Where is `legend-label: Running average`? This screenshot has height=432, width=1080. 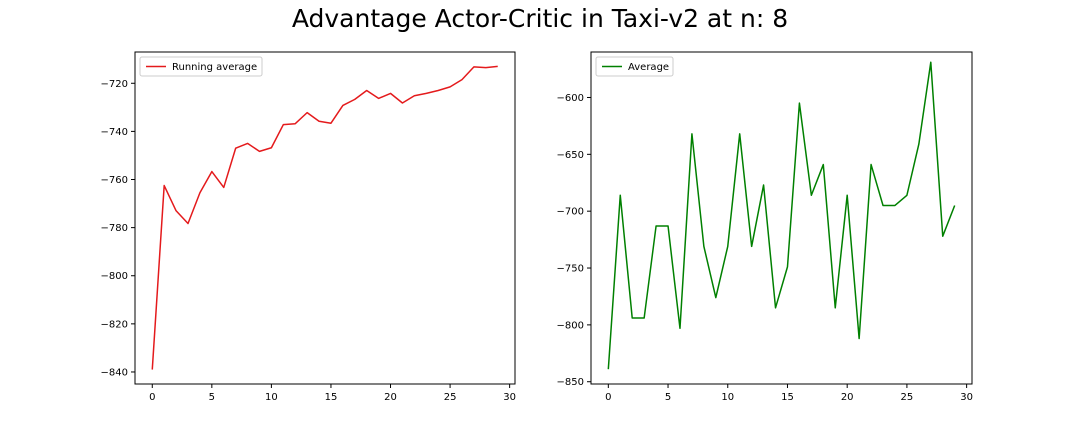 legend-label: Running average is located at coordinates (214, 67).